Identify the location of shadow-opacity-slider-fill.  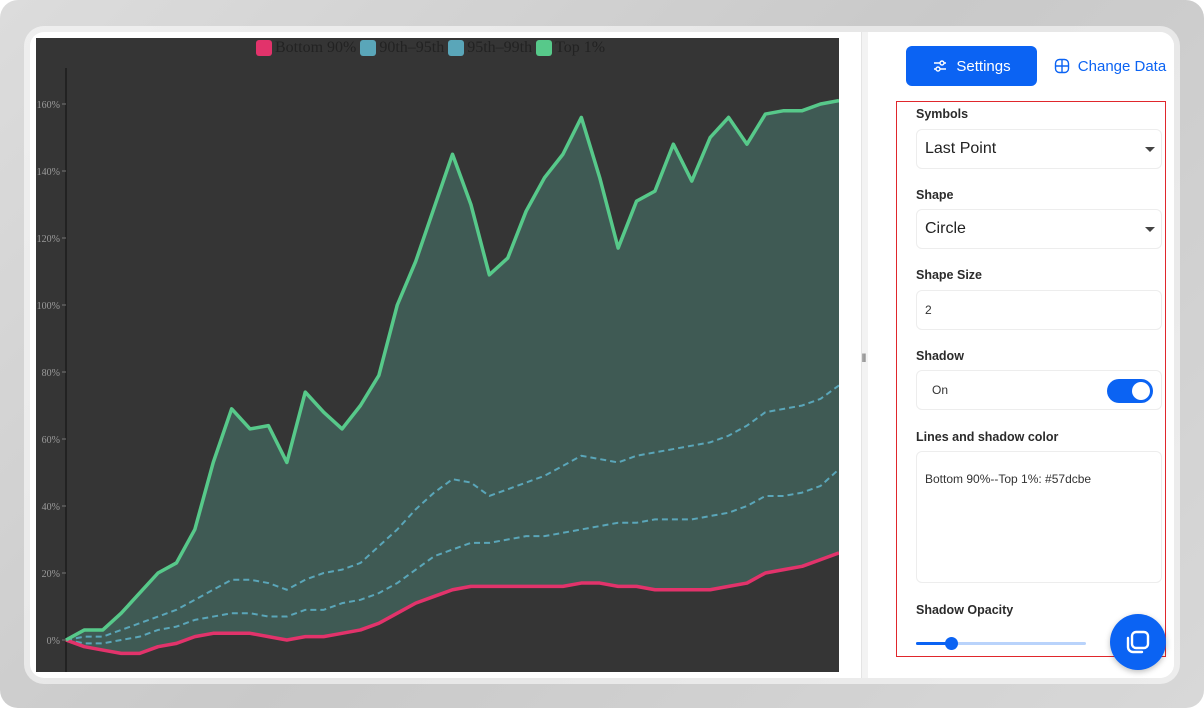
(933, 643).